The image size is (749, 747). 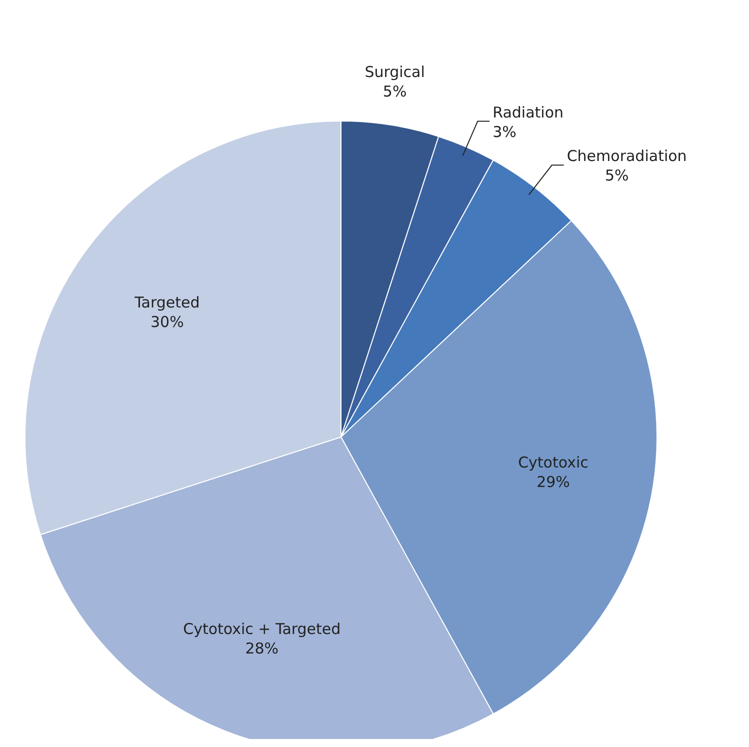 I want to click on data-label: 28%, so click(x=262, y=648).